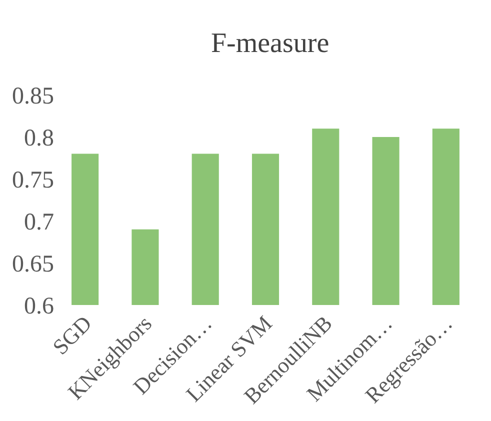 The height and width of the screenshot is (421, 491). Describe the element at coordinates (39, 138) in the screenshot. I see `y-tick-label: 0.8` at that location.